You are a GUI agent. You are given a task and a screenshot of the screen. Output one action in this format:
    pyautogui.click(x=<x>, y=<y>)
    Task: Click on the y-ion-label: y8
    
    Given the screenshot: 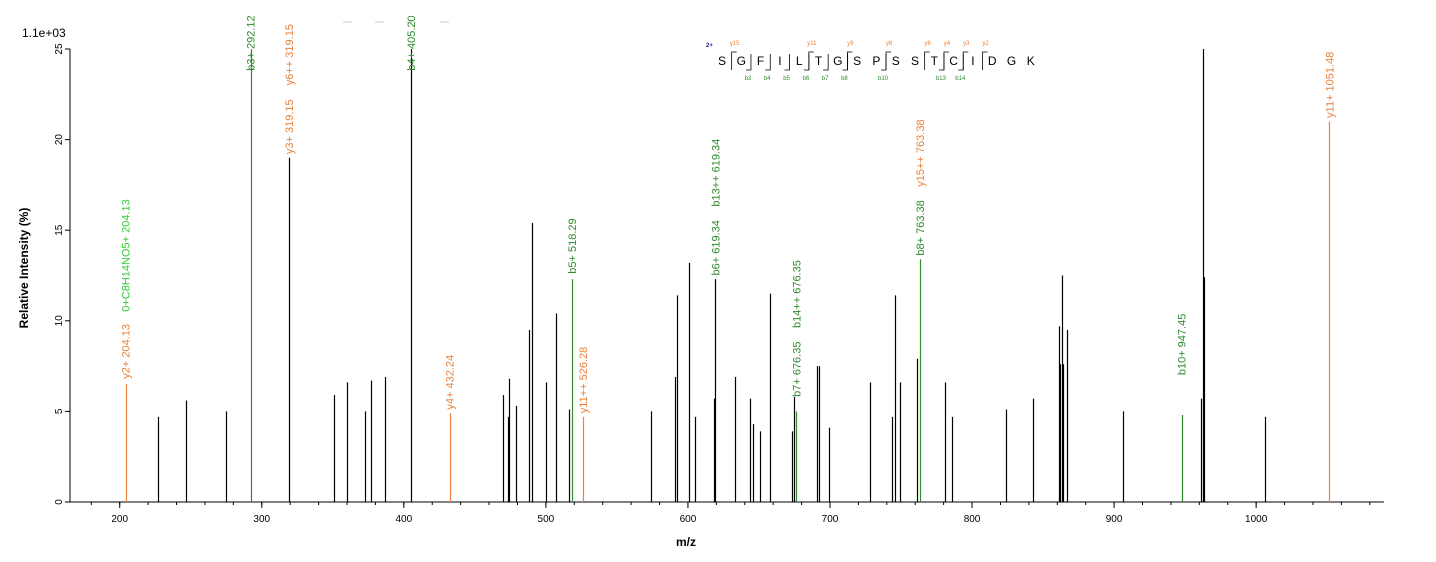 What is the action you would take?
    pyautogui.click(x=889, y=44)
    